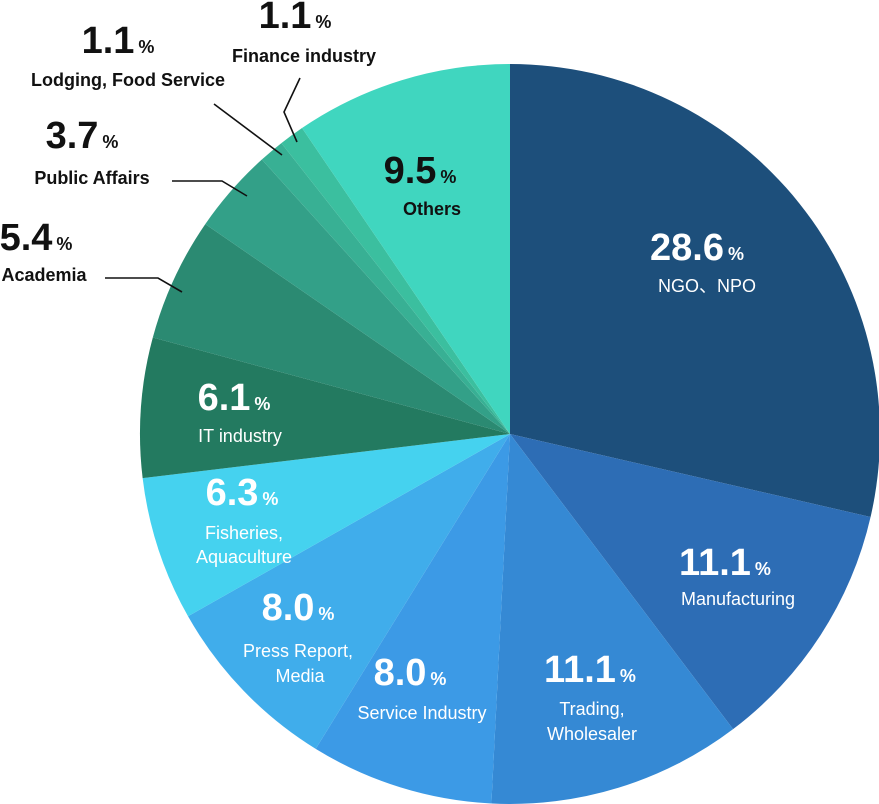 This screenshot has height=804, width=879. I want to click on slice-value-others: 9.5%, so click(420, 171).